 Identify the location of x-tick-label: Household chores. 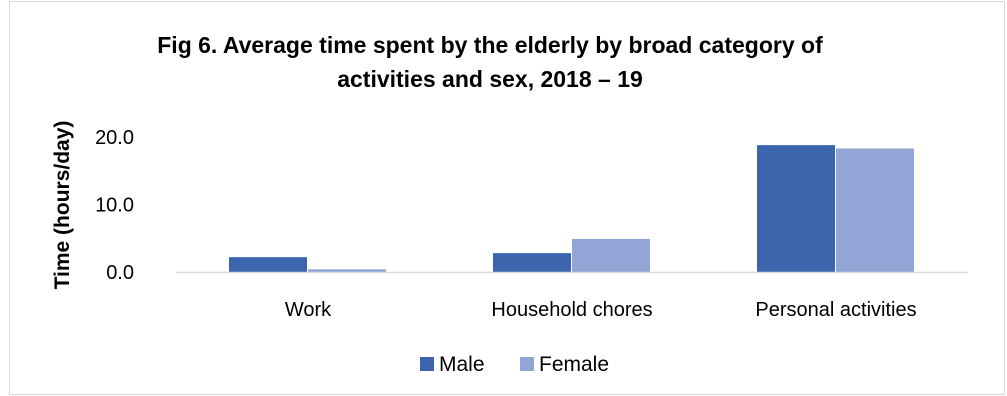
(571, 310).